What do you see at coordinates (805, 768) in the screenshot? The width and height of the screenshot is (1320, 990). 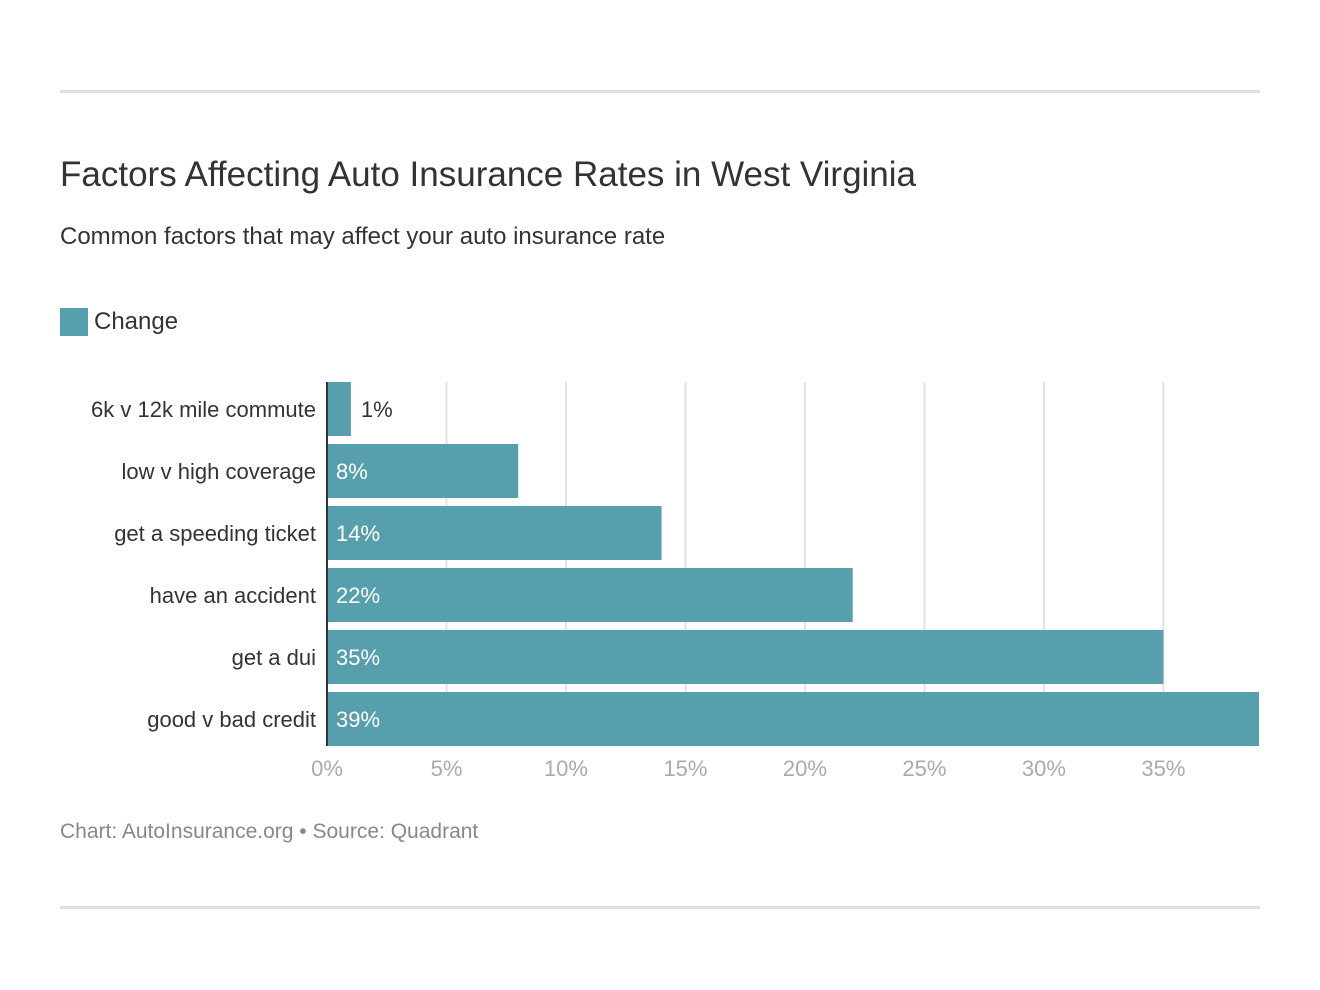 I see `x-tick-label: 20%` at bounding box center [805, 768].